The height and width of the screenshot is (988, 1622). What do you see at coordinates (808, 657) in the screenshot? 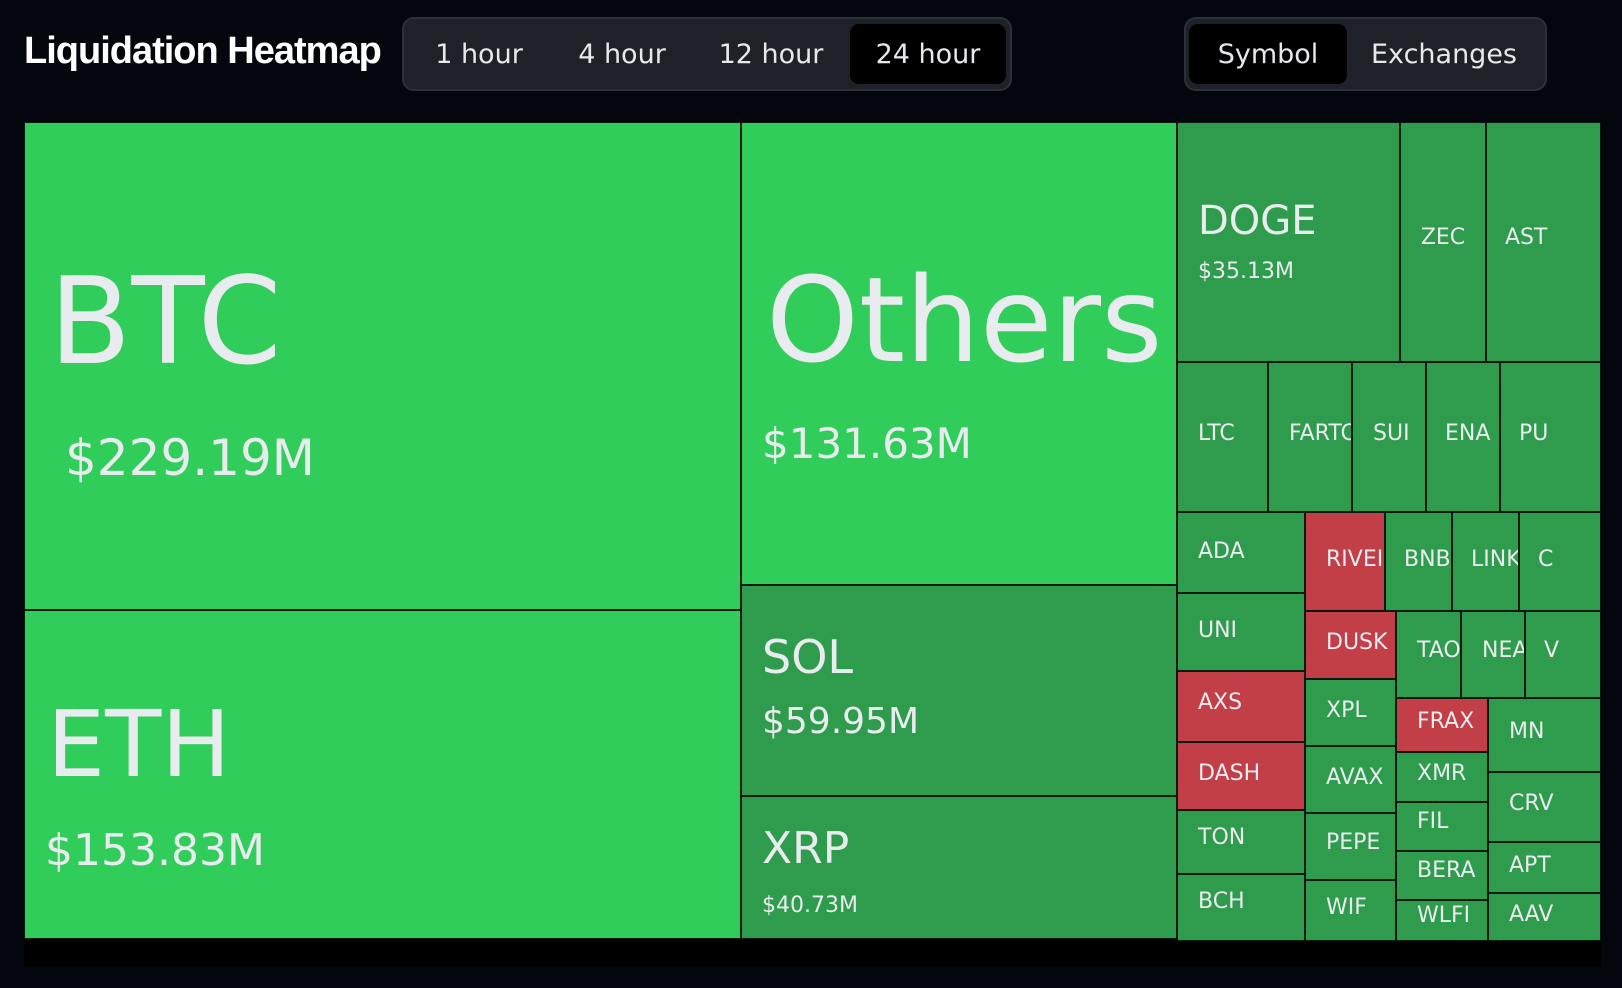
I see `tile-symbol: SOL` at bounding box center [808, 657].